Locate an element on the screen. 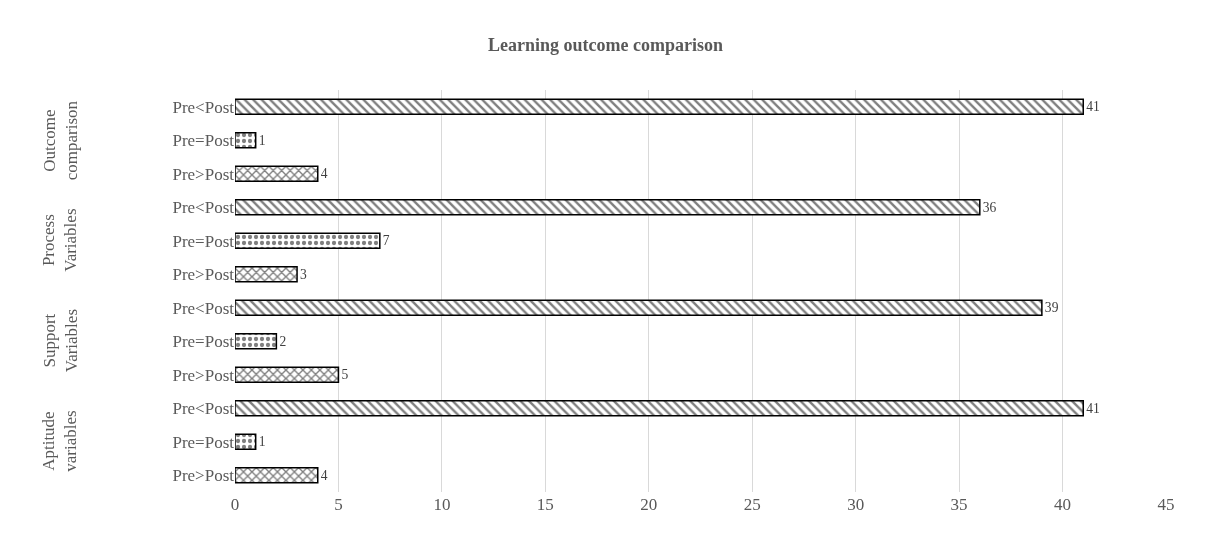 Image resolution: width=1211 pixels, height=542 pixels. x-tick-label: 15 is located at coordinates (545, 504).